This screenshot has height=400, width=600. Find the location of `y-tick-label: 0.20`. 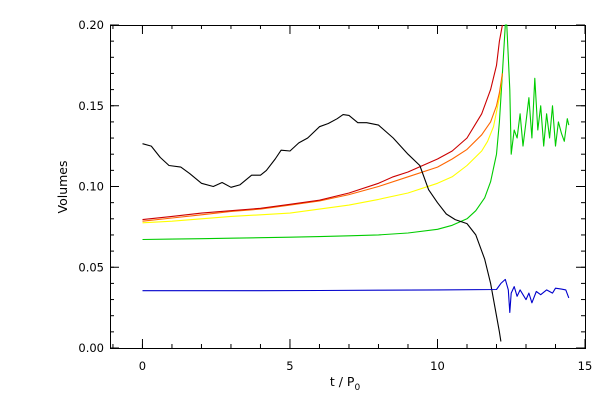

y-tick-label: 0.20 is located at coordinates (91, 25).